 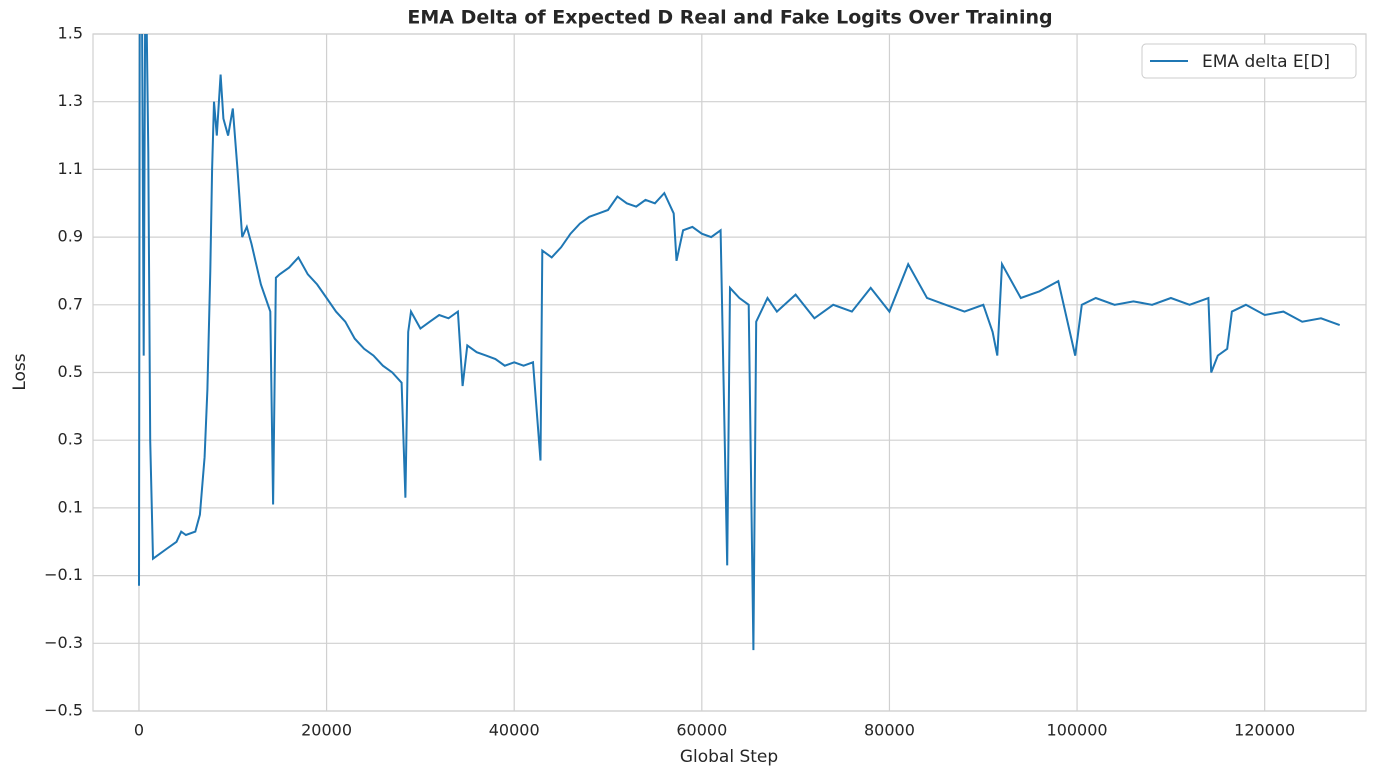 I want to click on x-tick-label: 40000, so click(x=514, y=730).